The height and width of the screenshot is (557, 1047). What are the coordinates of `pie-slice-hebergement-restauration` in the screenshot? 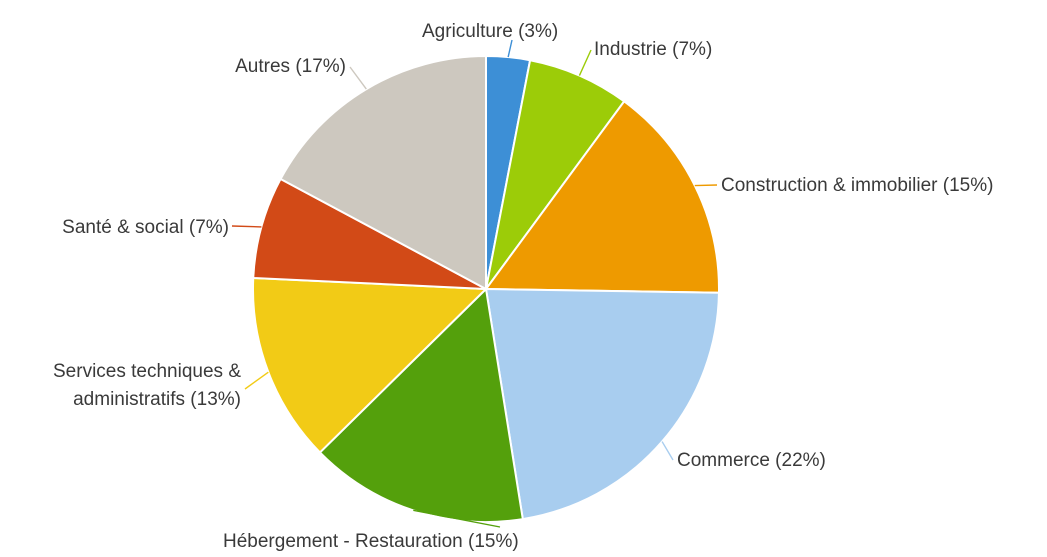 It's located at (421, 404).